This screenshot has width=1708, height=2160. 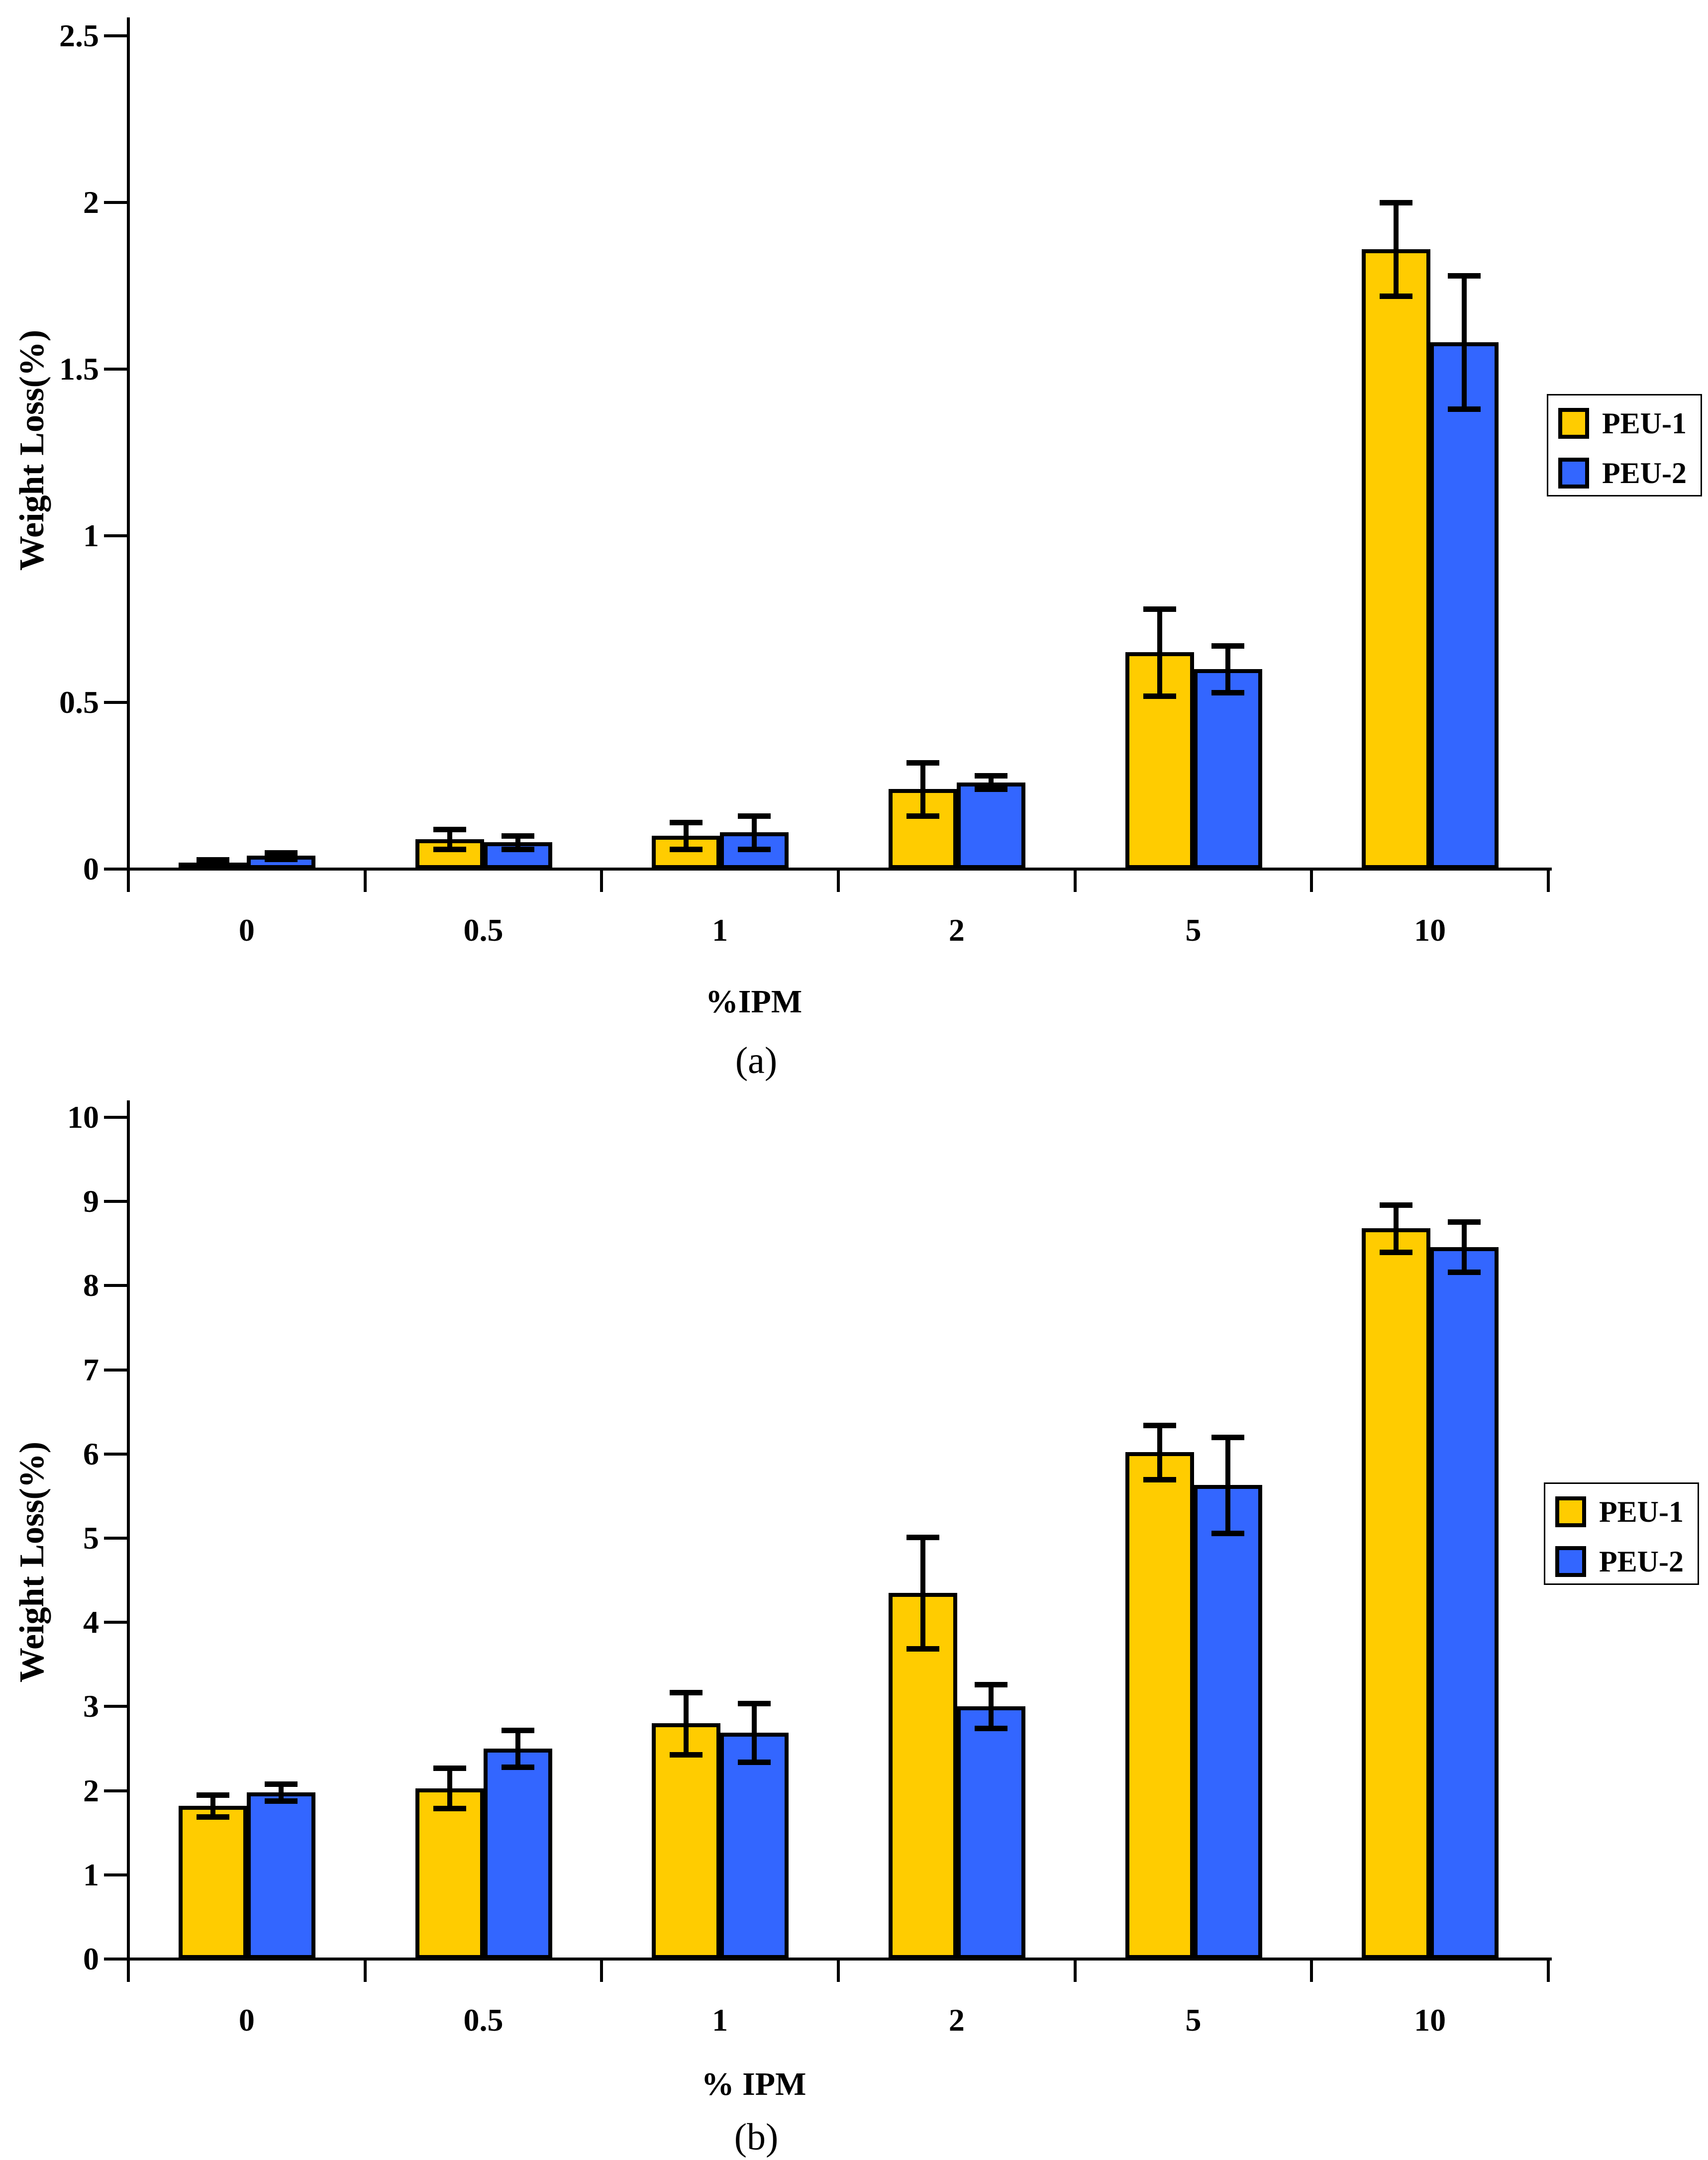 I want to click on panel-b-y-tick-label: 3, so click(x=91, y=1706).